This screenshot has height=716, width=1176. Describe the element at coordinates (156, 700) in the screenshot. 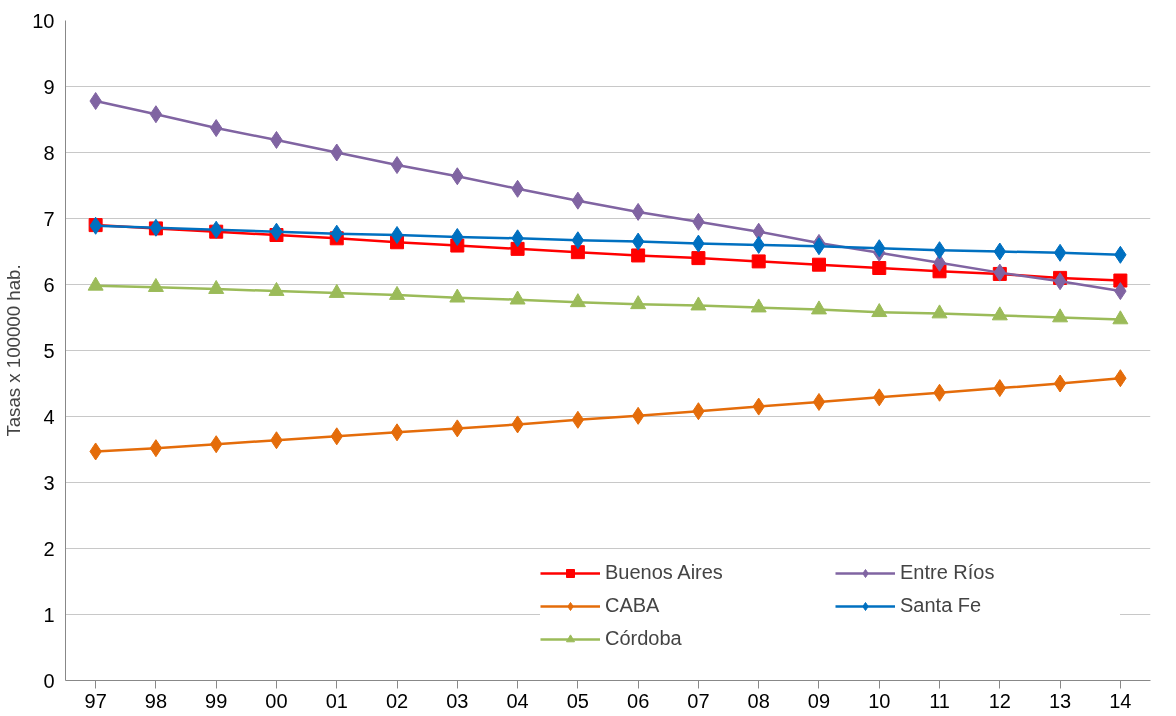

I see `x-tick-label: 98` at that location.